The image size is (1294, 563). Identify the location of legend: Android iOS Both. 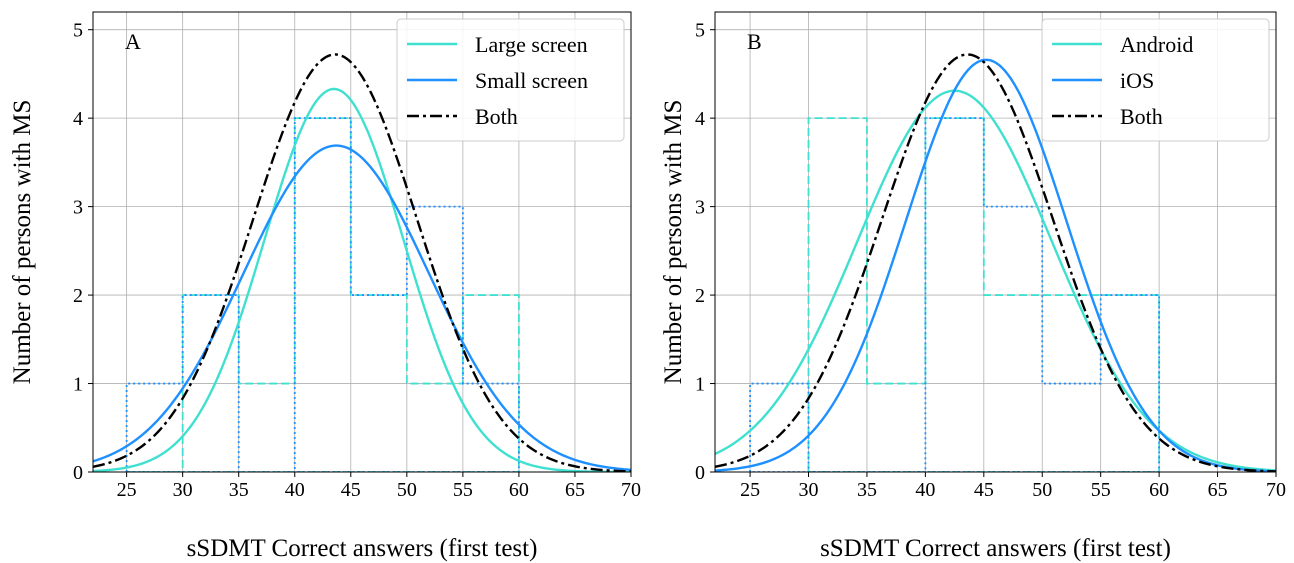
(1155, 80).